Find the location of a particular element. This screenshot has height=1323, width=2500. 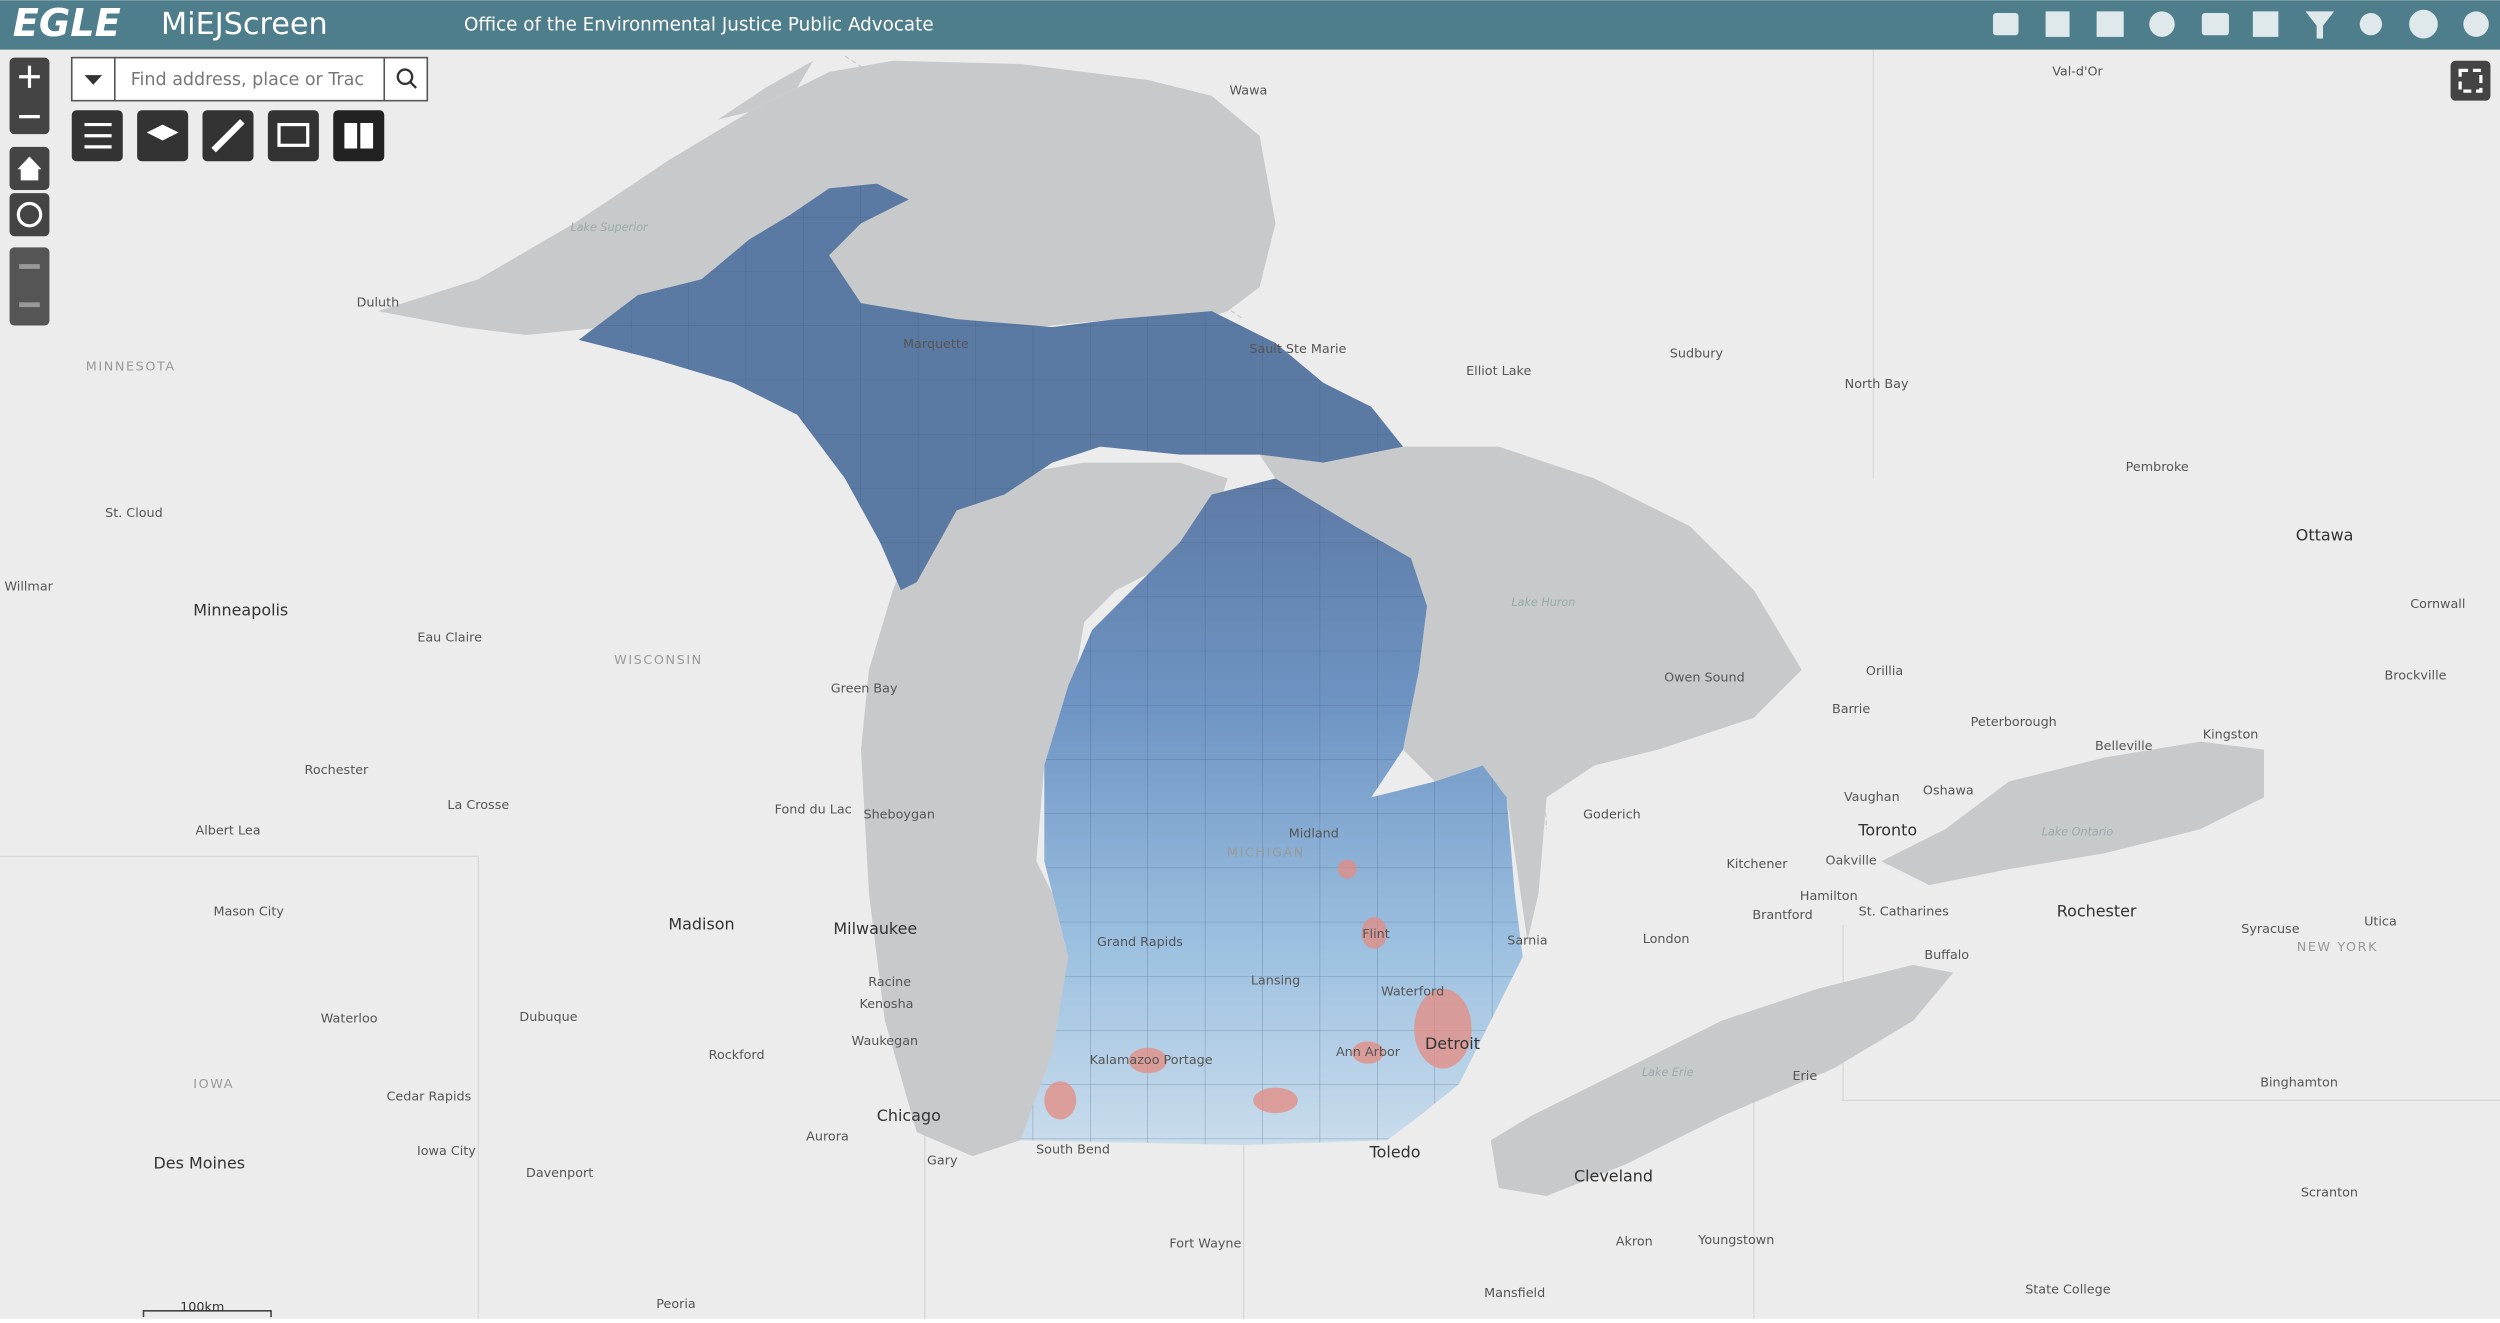

place-label: Oakville is located at coordinates (1850, 861).